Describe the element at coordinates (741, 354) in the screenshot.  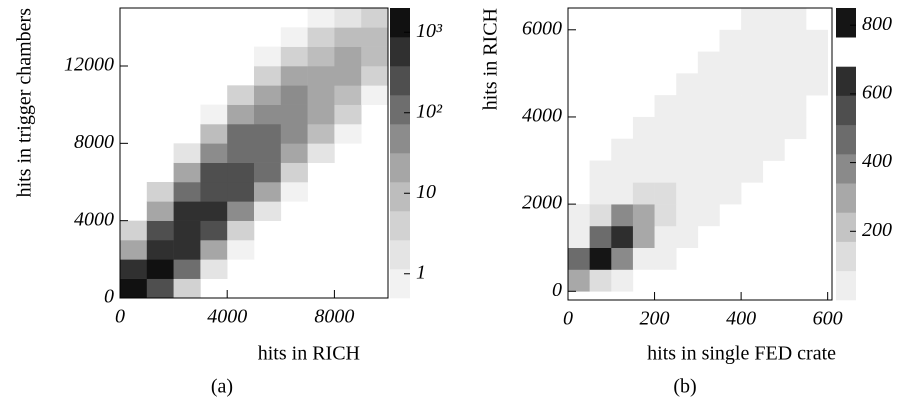
I see `x-axis-title: hits in single FED crate` at that location.